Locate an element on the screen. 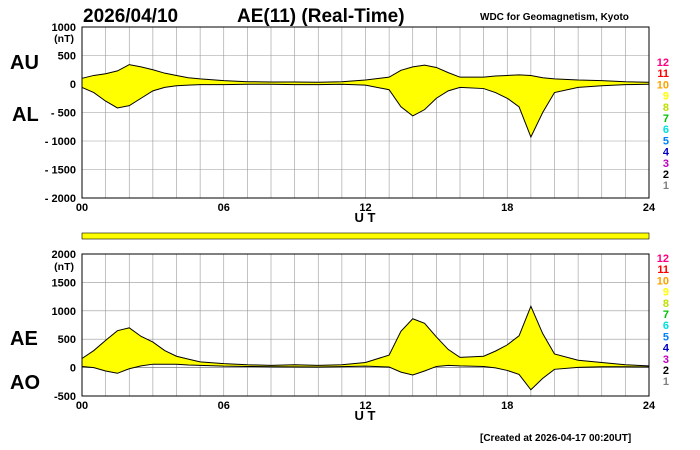 The height and width of the screenshot is (450, 700). ae-ao-x-label: U T is located at coordinates (365, 415).